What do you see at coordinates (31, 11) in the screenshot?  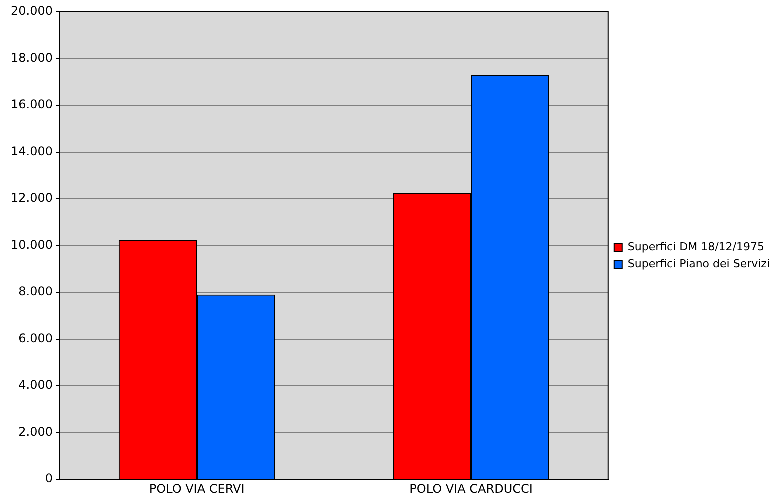 I see `y-tick-label: 20.000` at bounding box center [31, 11].